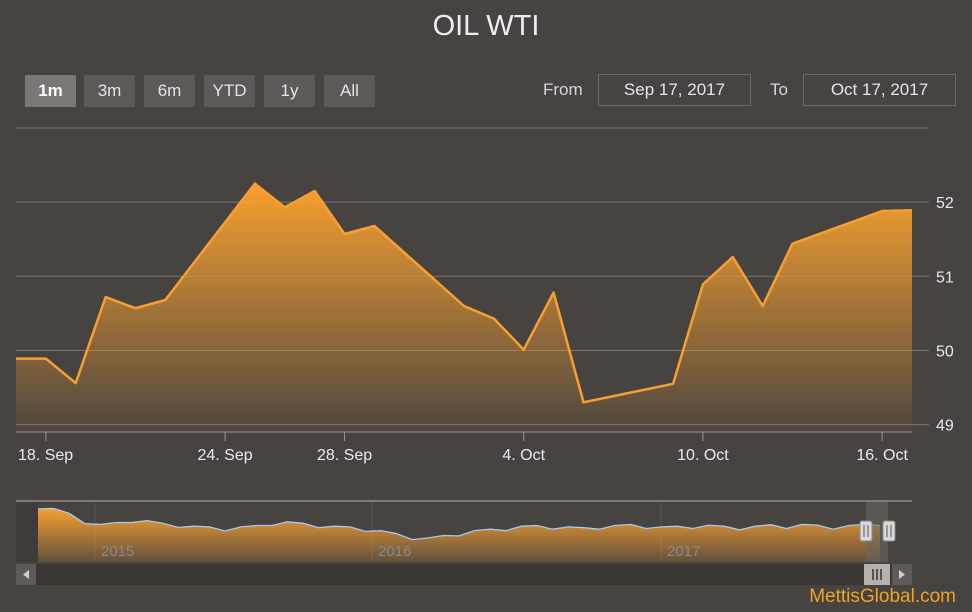  I want to click on range-button-1m: 1m, so click(50, 91).